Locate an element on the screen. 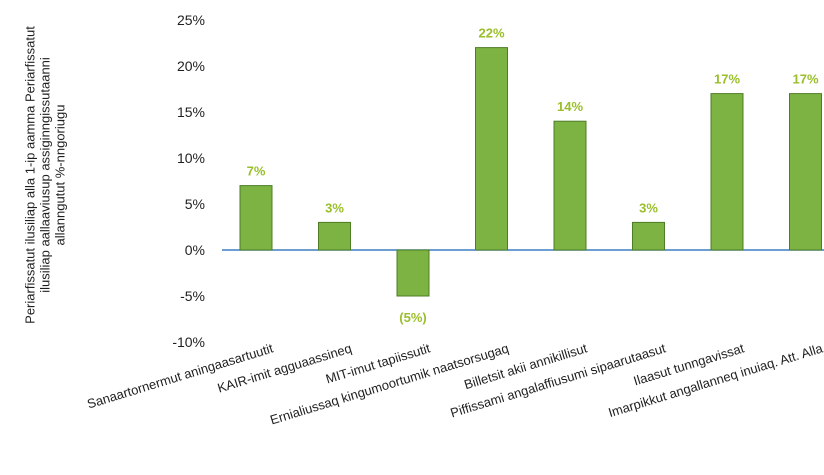 The height and width of the screenshot is (475, 824). y-tick-labels: 25% 20% 15% 10% 5% 0% -5% -10% is located at coordinates (188, 181).